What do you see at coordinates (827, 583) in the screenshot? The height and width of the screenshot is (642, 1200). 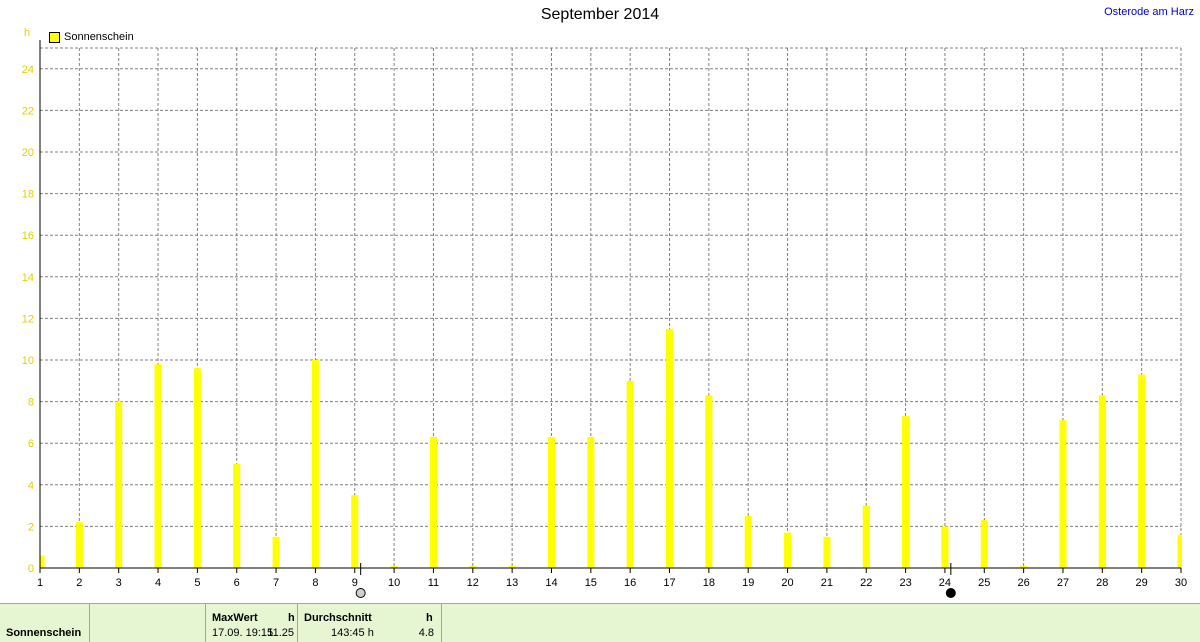 I see `x-tick-label: 21` at bounding box center [827, 583].